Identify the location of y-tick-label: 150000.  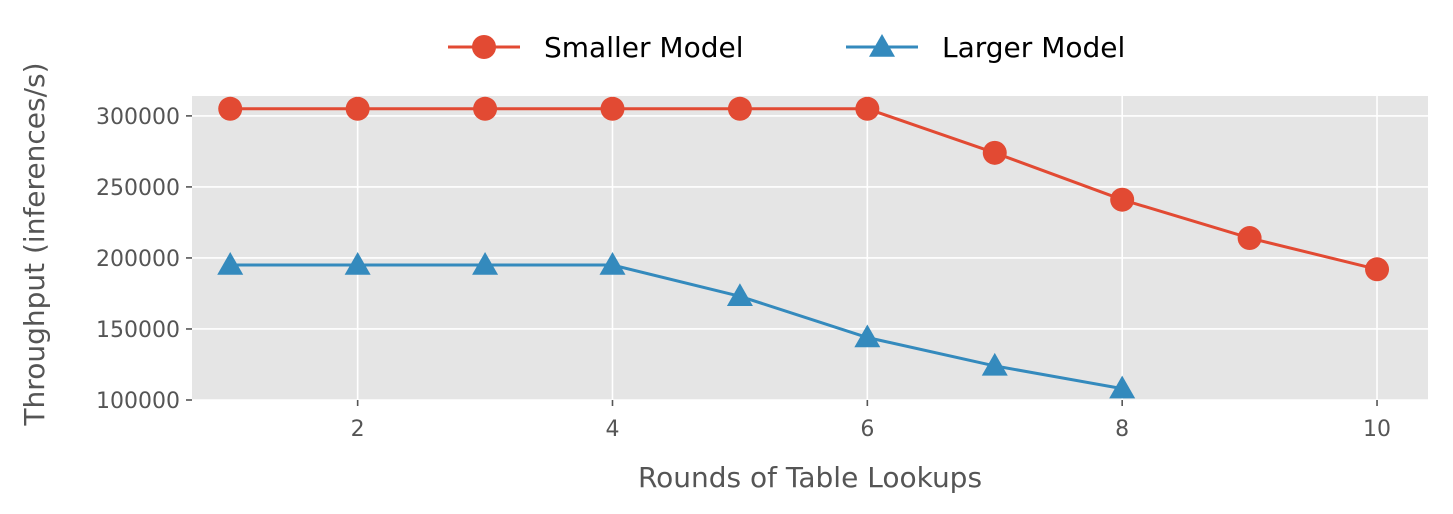
(138, 330).